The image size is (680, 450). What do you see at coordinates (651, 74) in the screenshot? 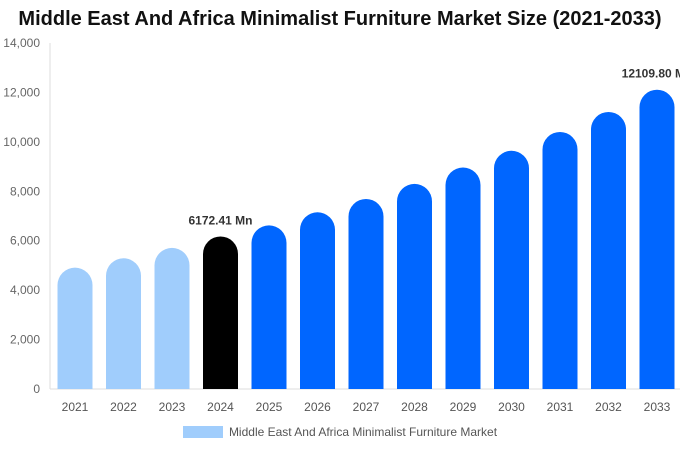
I see `data-label-2033: 12109.80 Mn` at bounding box center [651, 74].